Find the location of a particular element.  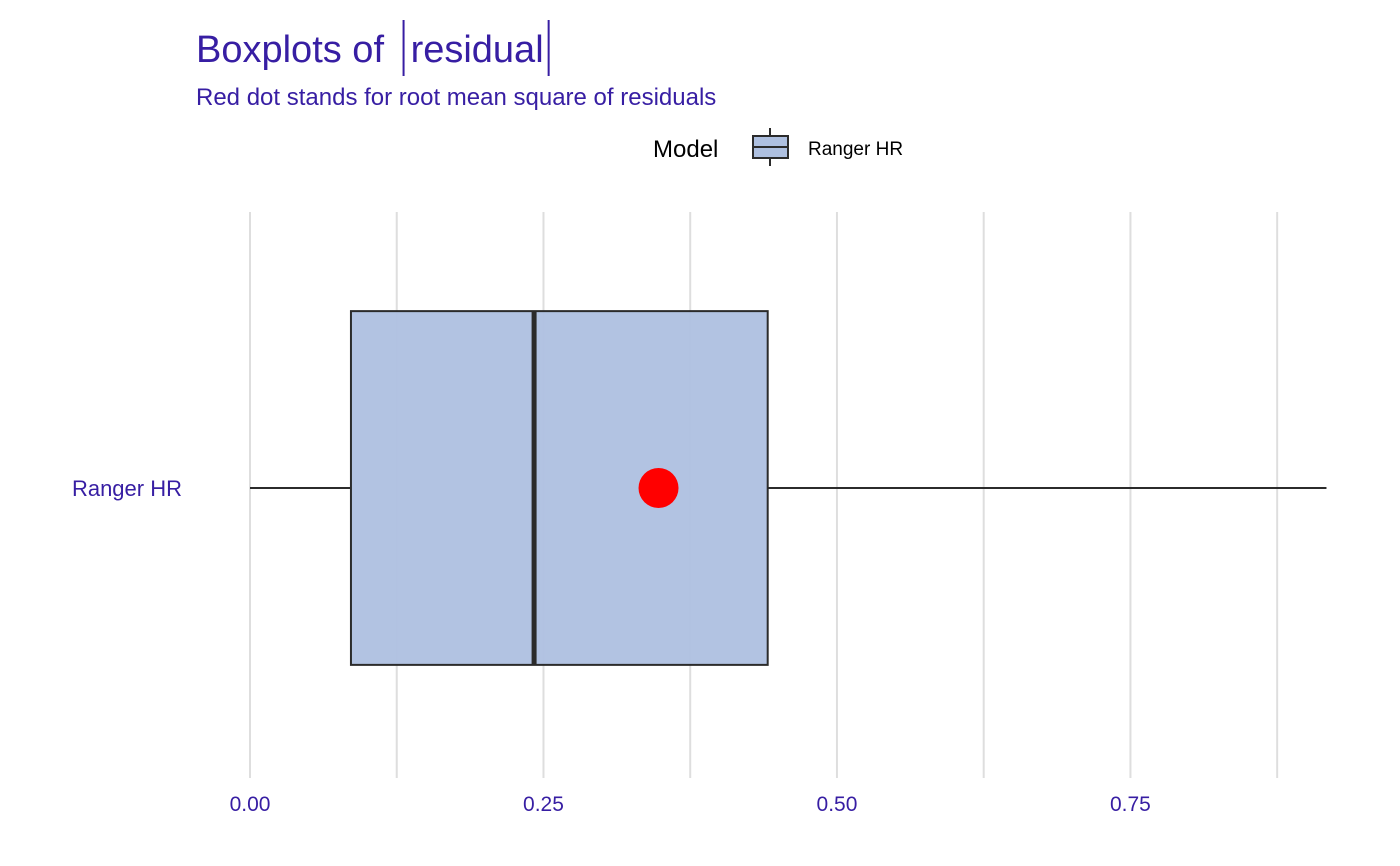

y-axis-tick-labels: Ranger HR is located at coordinates (127, 488).